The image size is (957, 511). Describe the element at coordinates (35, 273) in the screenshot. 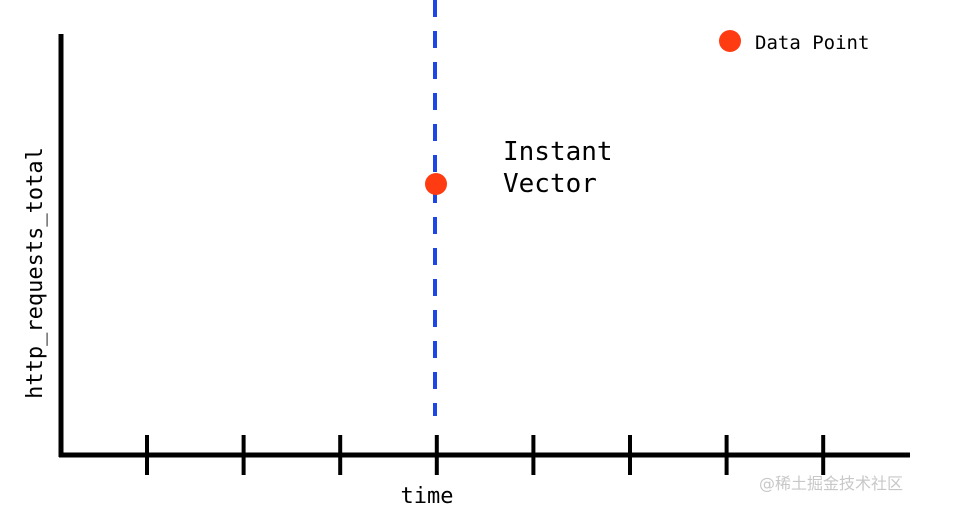

I see `y-axis-label: http_requests_total` at that location.